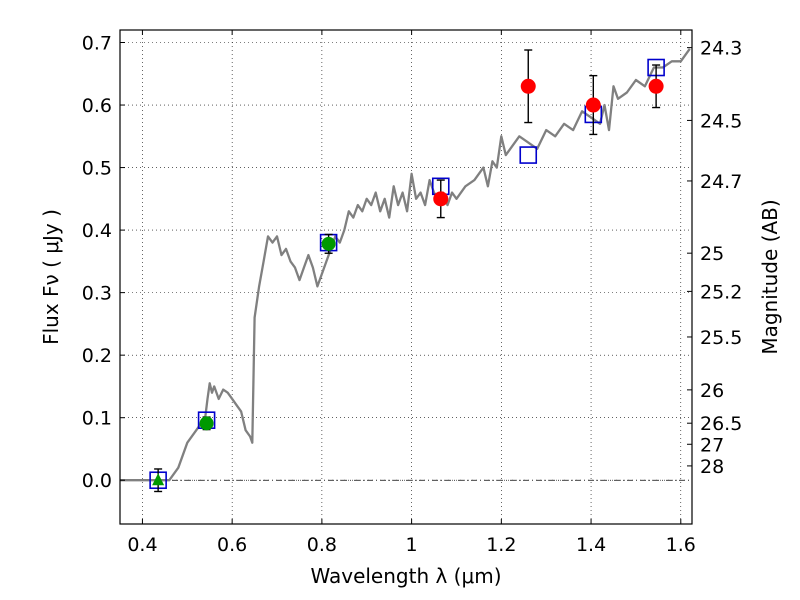 The image size is (800, 600). What do you see at coordinates (721, 182) in the screenshot?
I see `right-tick-label: 24.7` at bounding box center [721, 182].